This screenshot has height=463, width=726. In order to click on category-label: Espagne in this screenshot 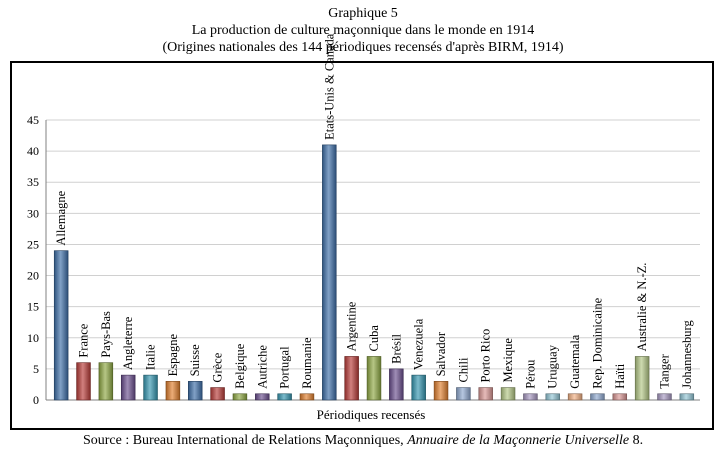, I will do `click(173, 355)`.